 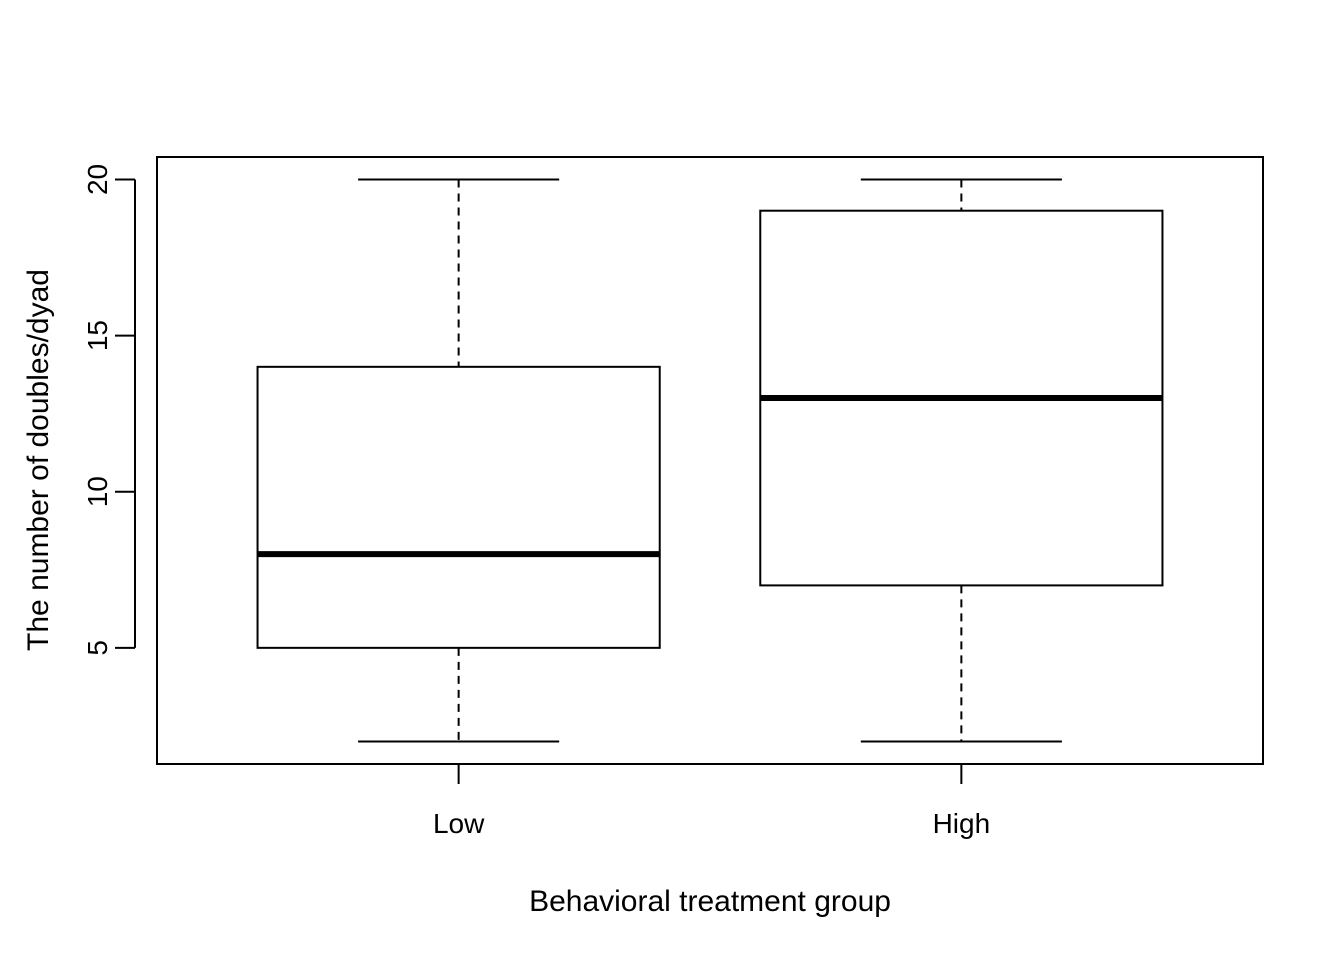 I want to click on y-axis: 5 10 15 20, so click(x=109, y=410).